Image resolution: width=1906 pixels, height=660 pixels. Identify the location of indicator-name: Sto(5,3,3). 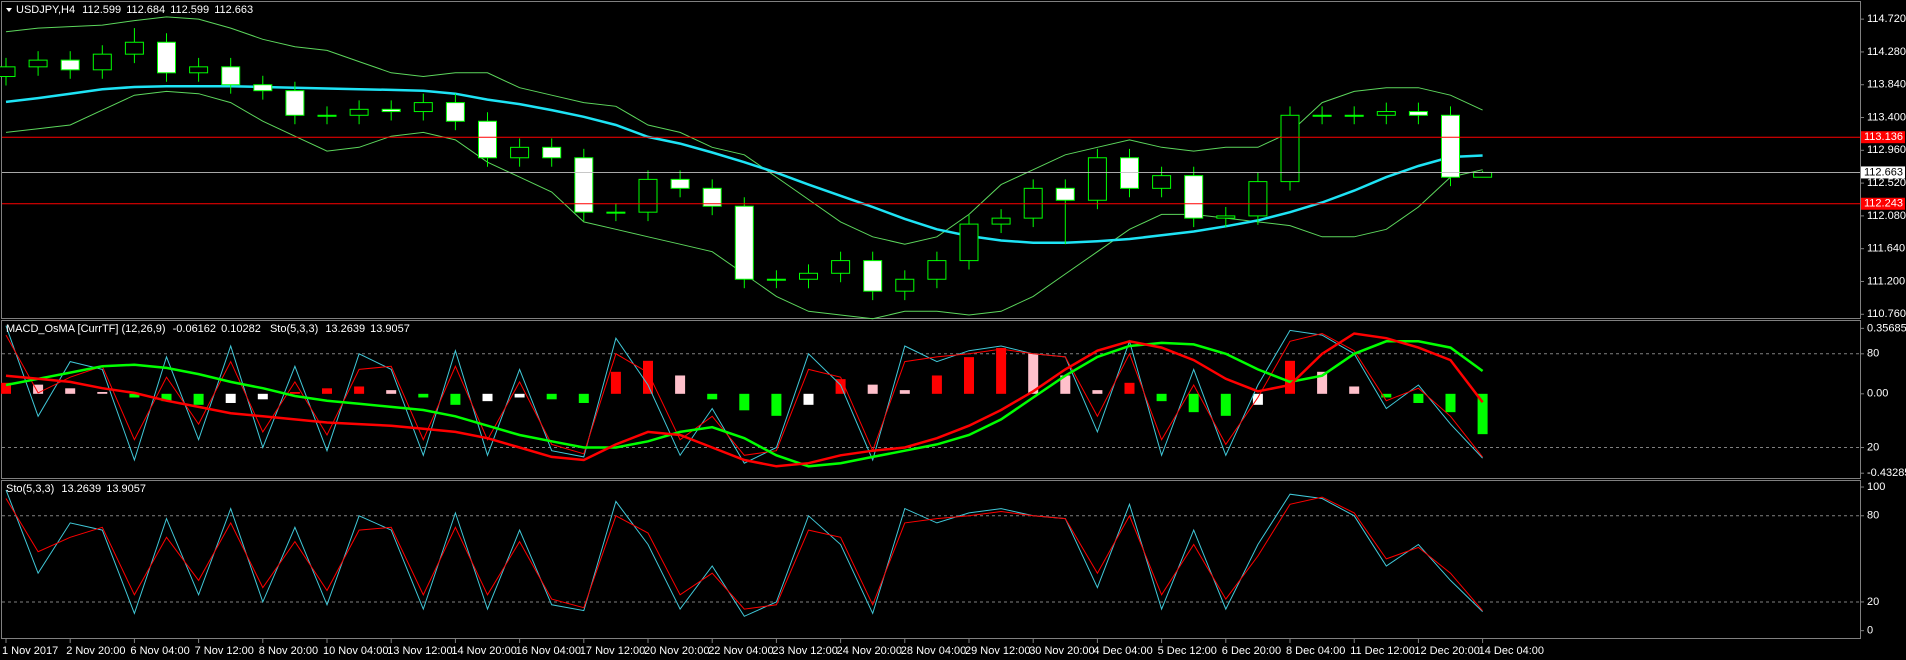
(30, 489).